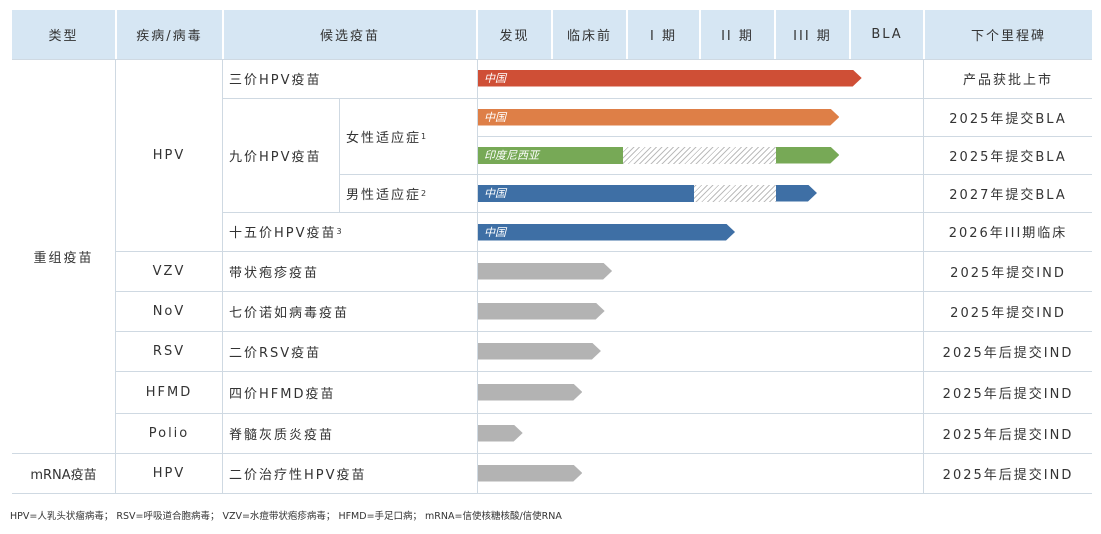 The image size is (1101, 534). Describe the element at coordinates (589, 34) in the screenshot. I see `header-stage-preclinical: 临床前` at that location.